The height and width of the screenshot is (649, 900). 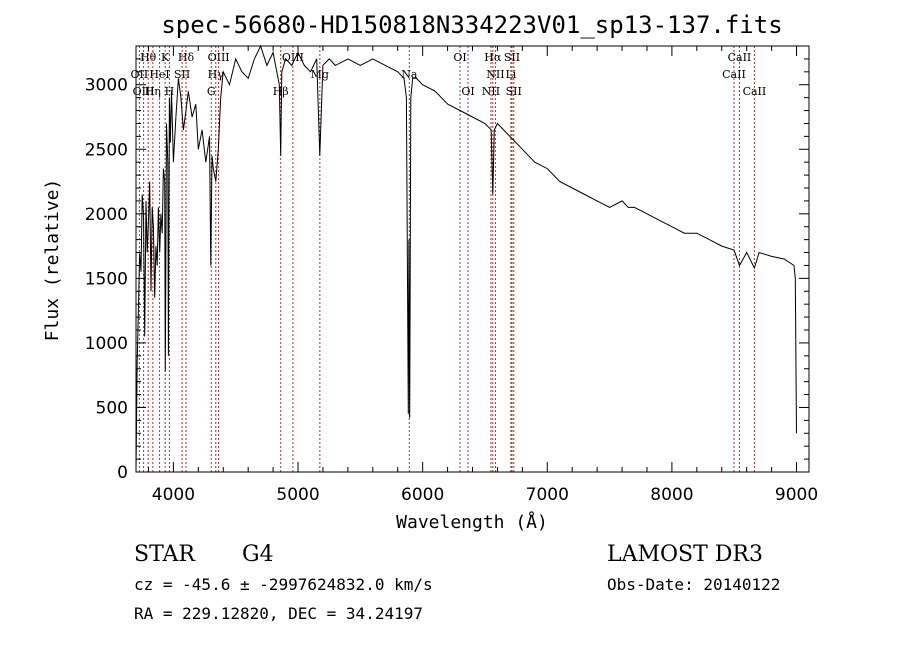 What do you see at coordinates (211, 91) in the screenshot?
I see `line-label: G` at bounding box center [211, 91].